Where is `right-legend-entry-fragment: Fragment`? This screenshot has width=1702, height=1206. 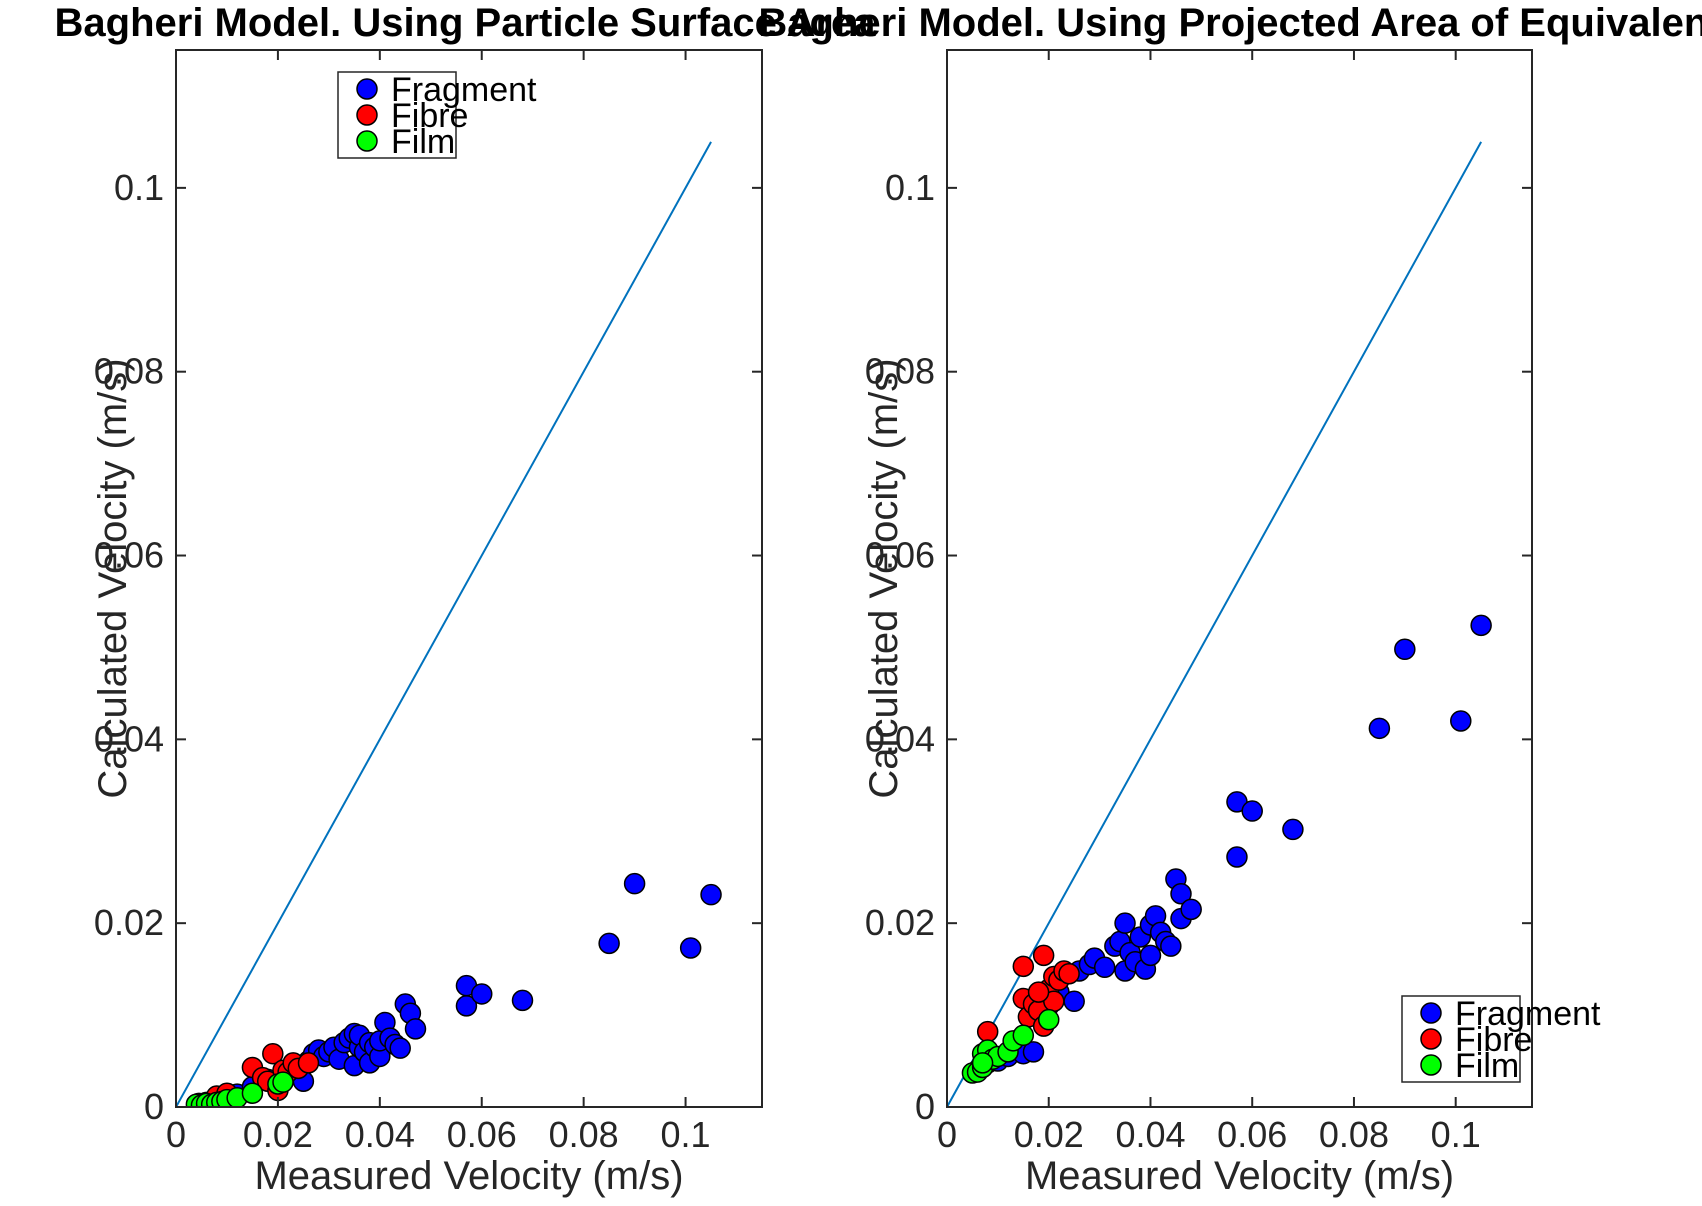
right-legend-entry-fragment: Fragment is located at coordinates (1528, 1014).